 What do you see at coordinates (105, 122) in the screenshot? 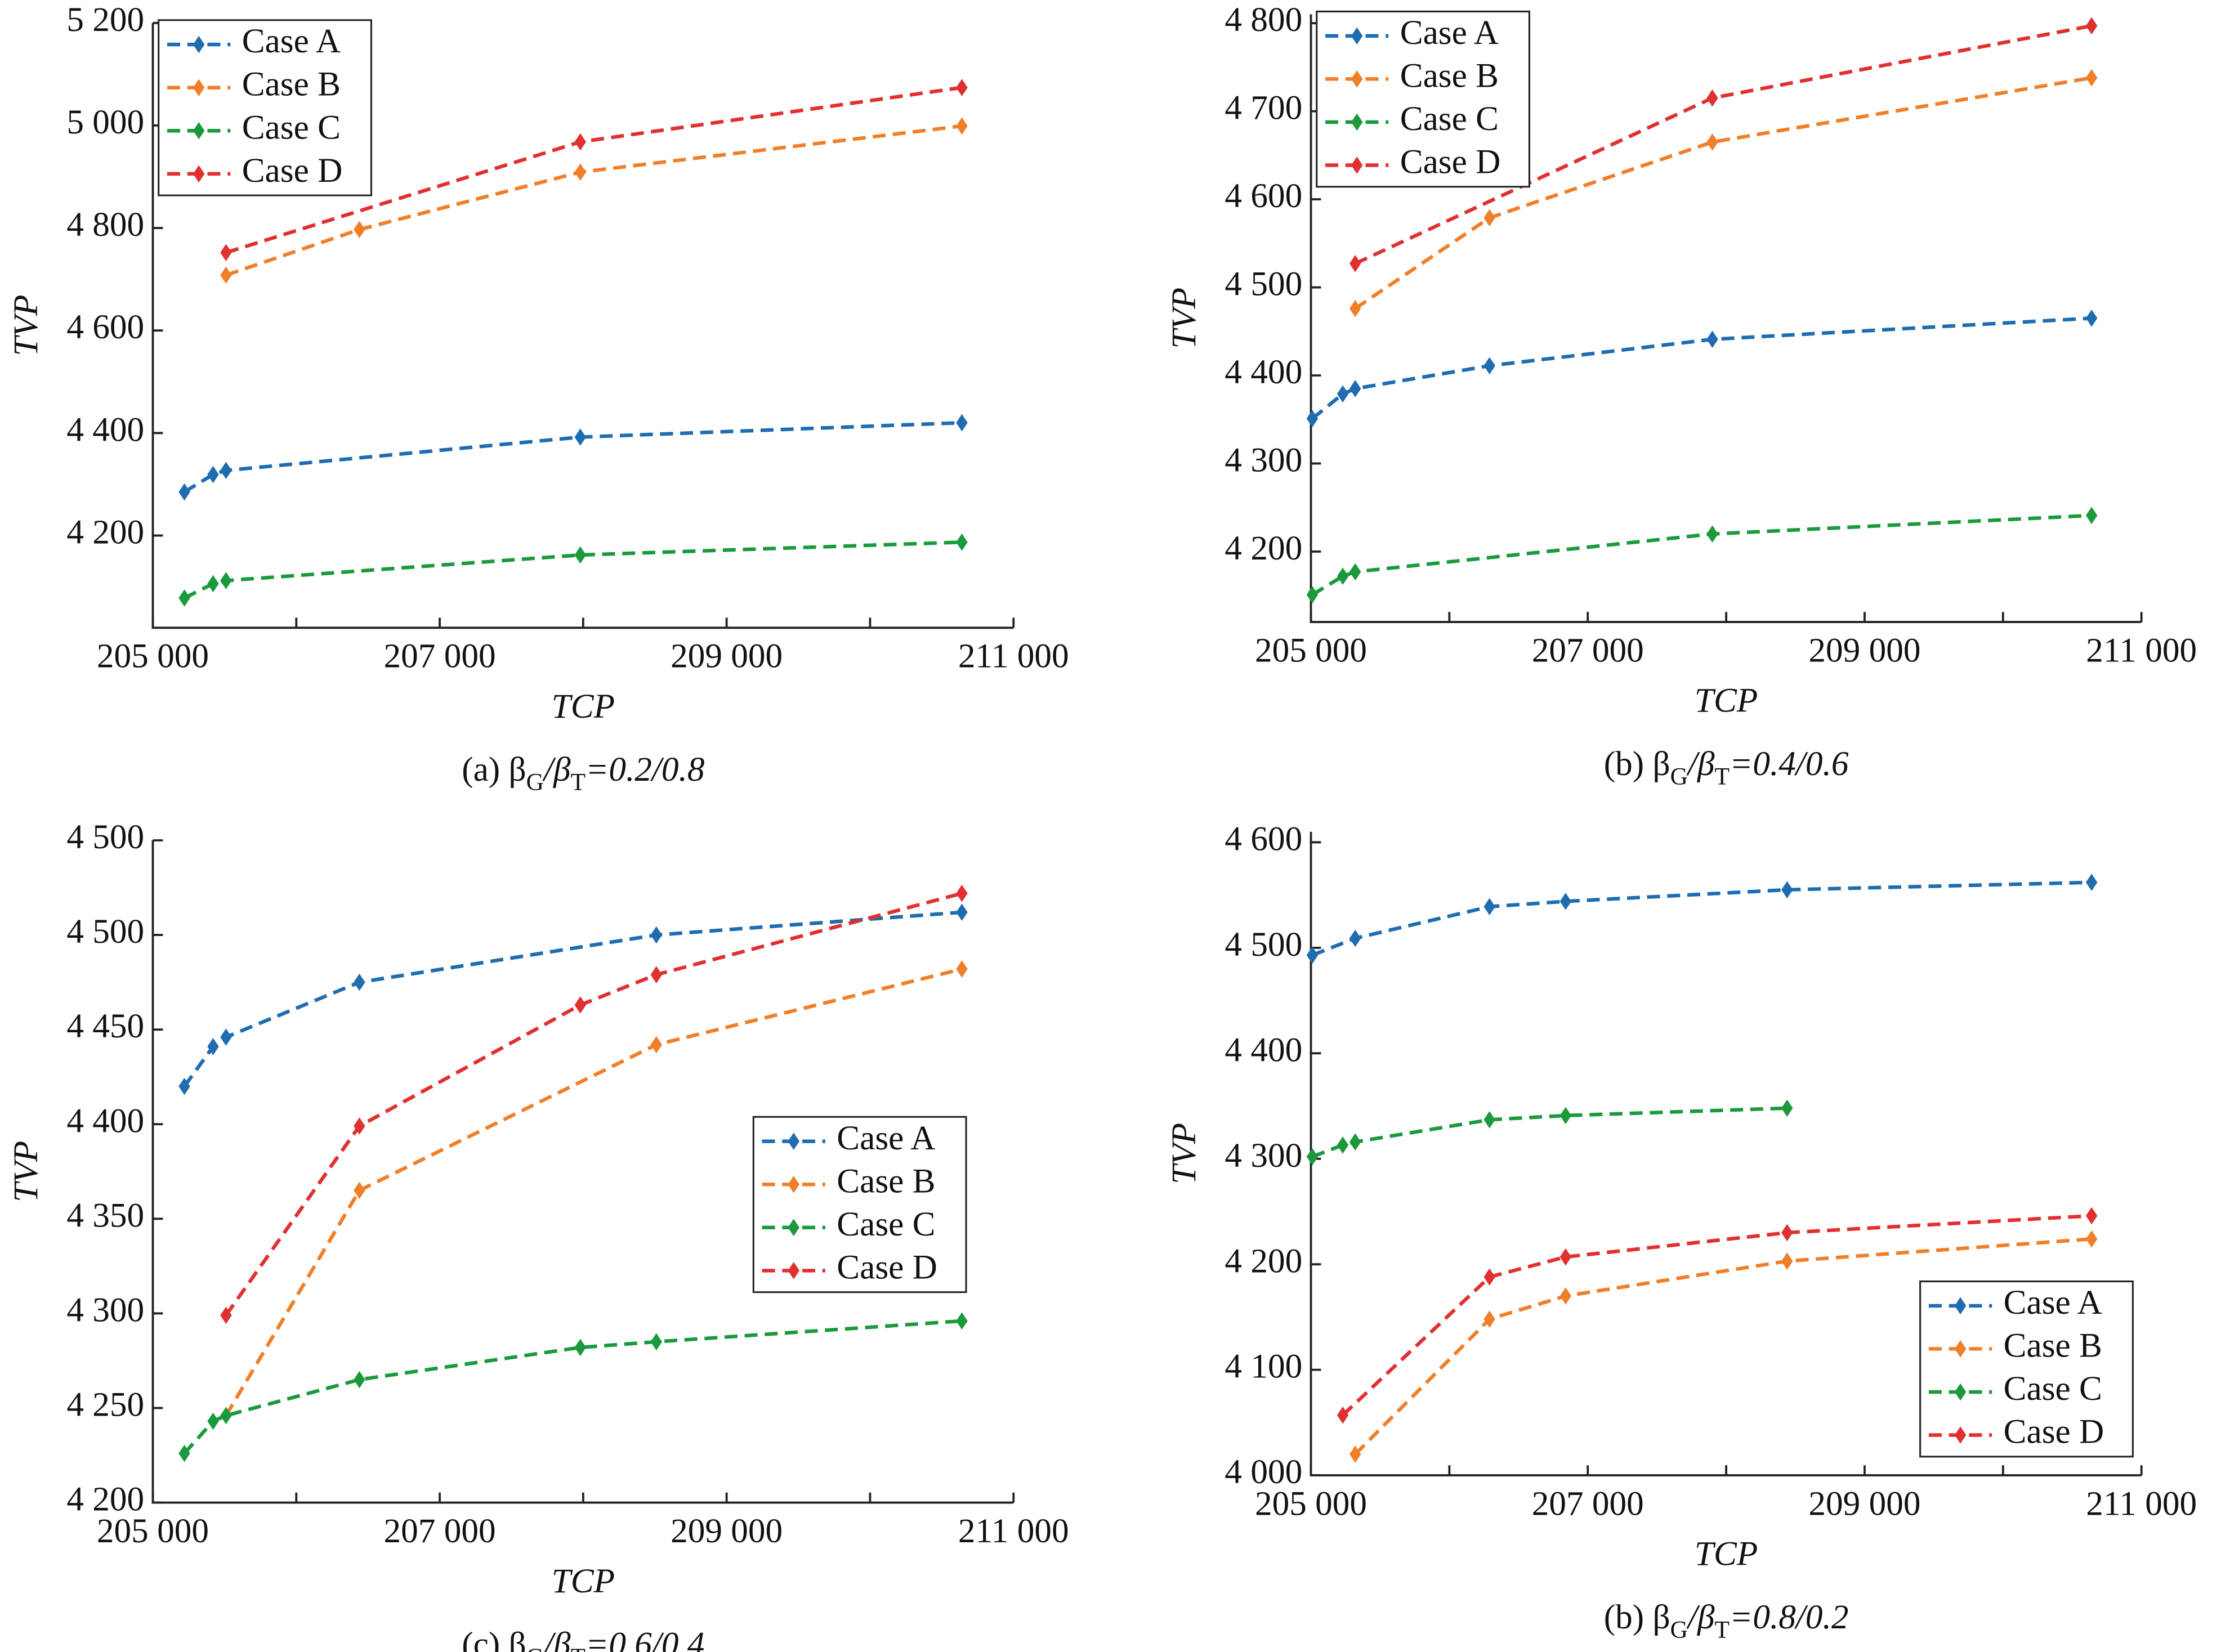
I see `y-tick-label: 5 000` at bounding box center [105, 122].